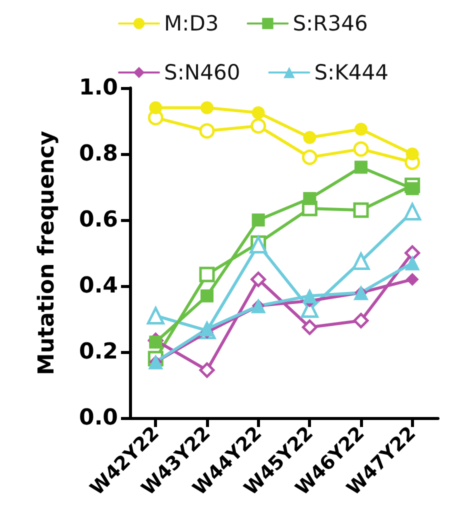  What do you see at coordinates (191, 24) in the screenshot?
I see `legend-label: M:D3` at bounding box center [191, 24].